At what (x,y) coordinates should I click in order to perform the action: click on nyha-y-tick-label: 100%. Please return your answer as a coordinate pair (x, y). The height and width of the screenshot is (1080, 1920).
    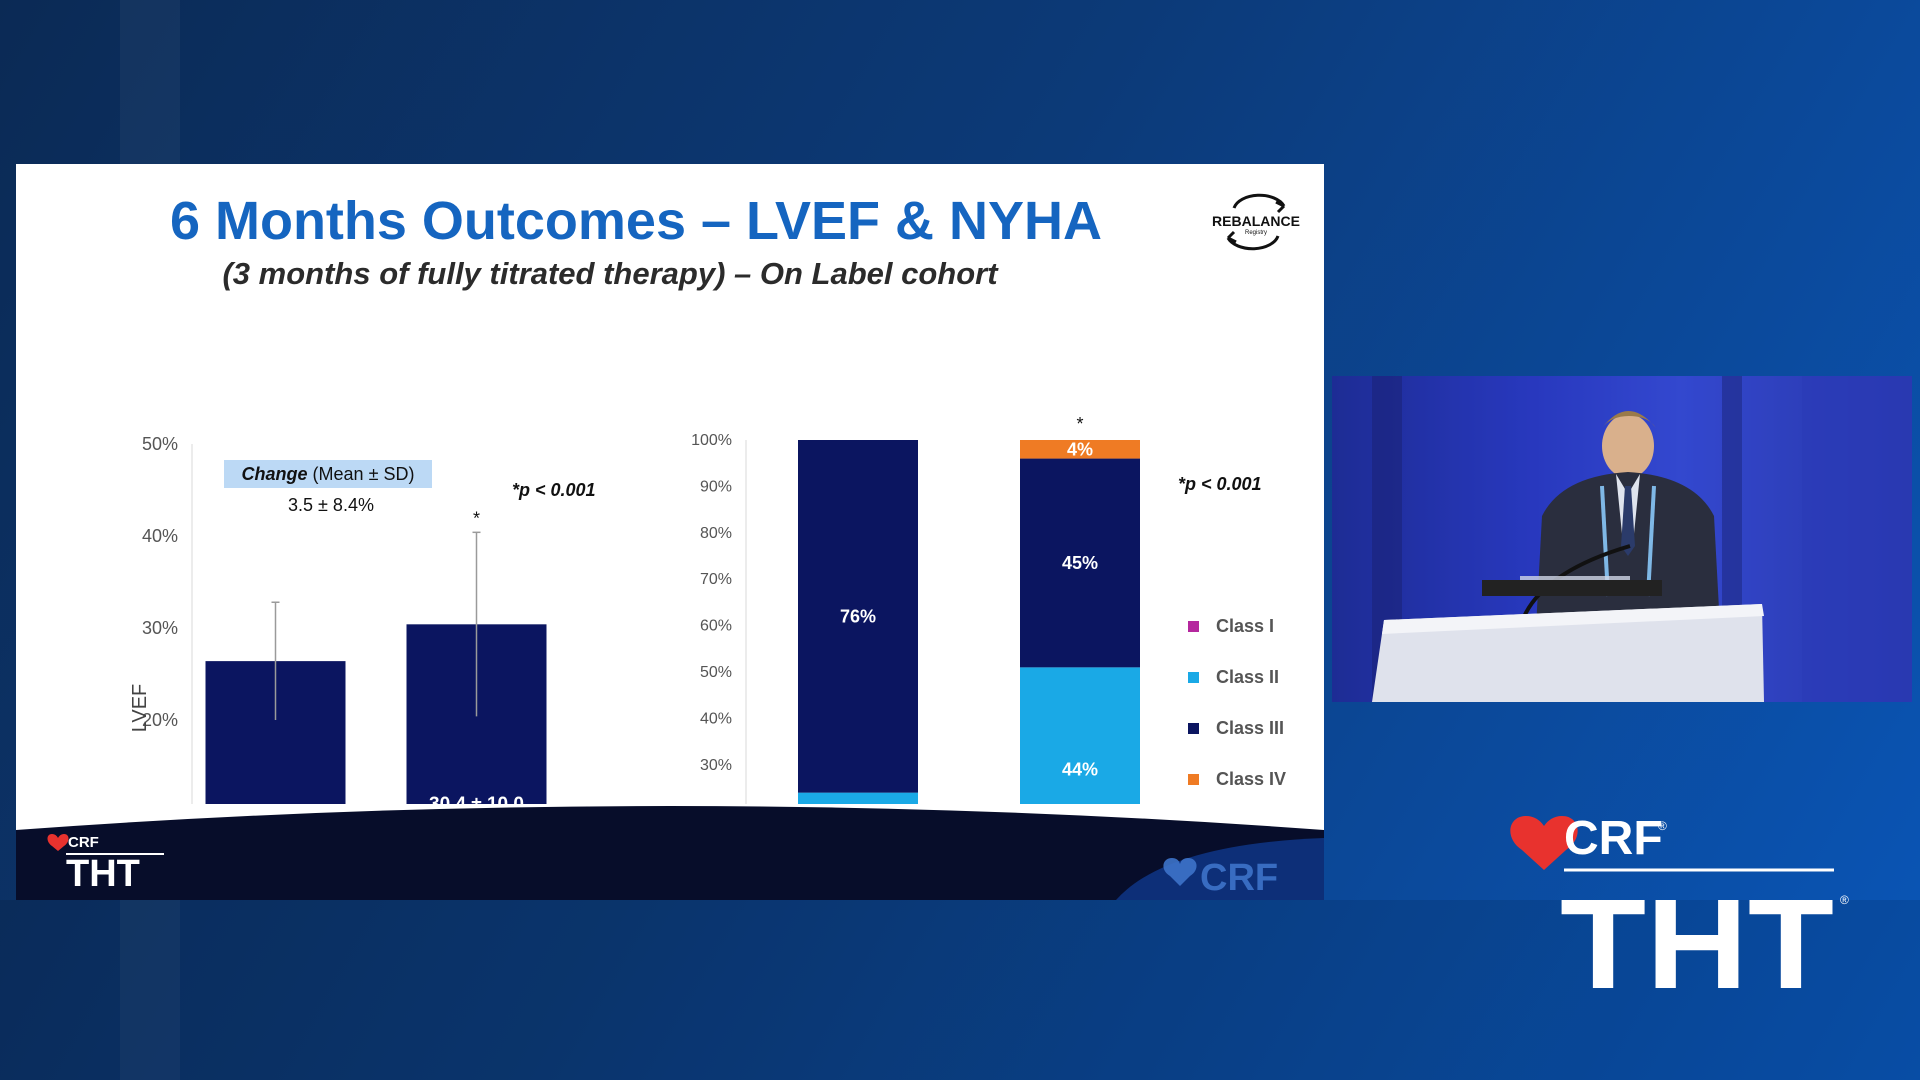
    Looking at the image, I should click on (711, 440).